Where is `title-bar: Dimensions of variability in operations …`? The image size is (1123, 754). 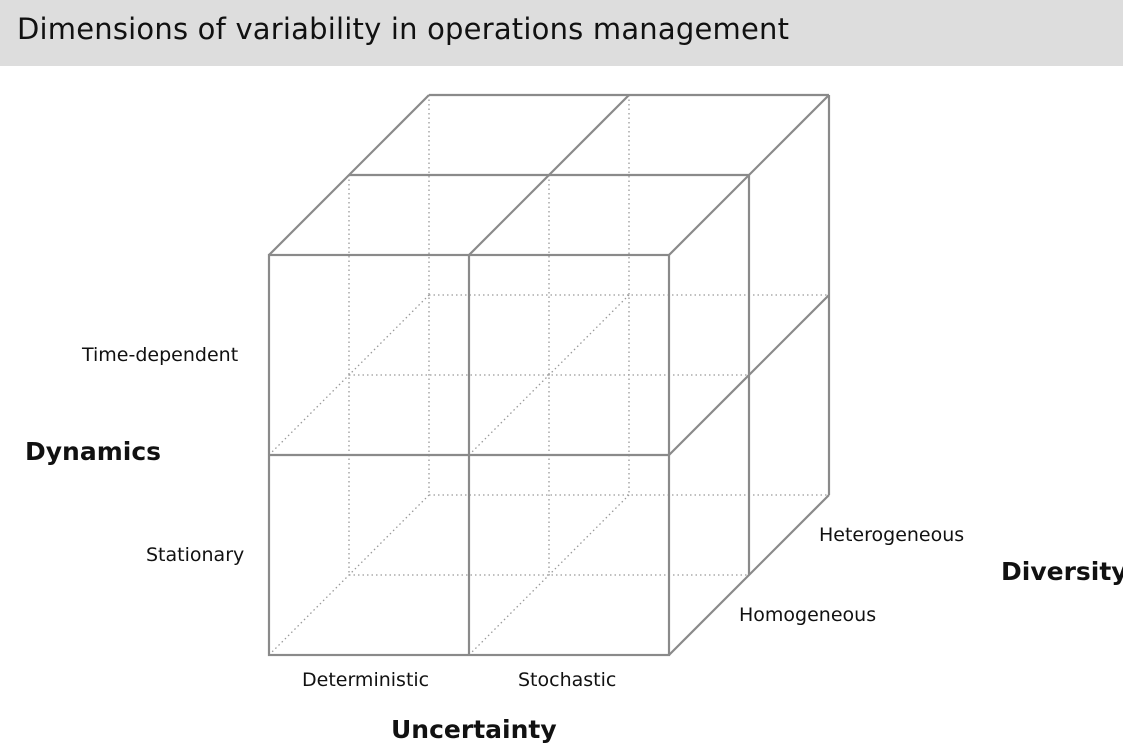 title-bar: Dimensions of variability in operations … is located at coordinates (561, 33).